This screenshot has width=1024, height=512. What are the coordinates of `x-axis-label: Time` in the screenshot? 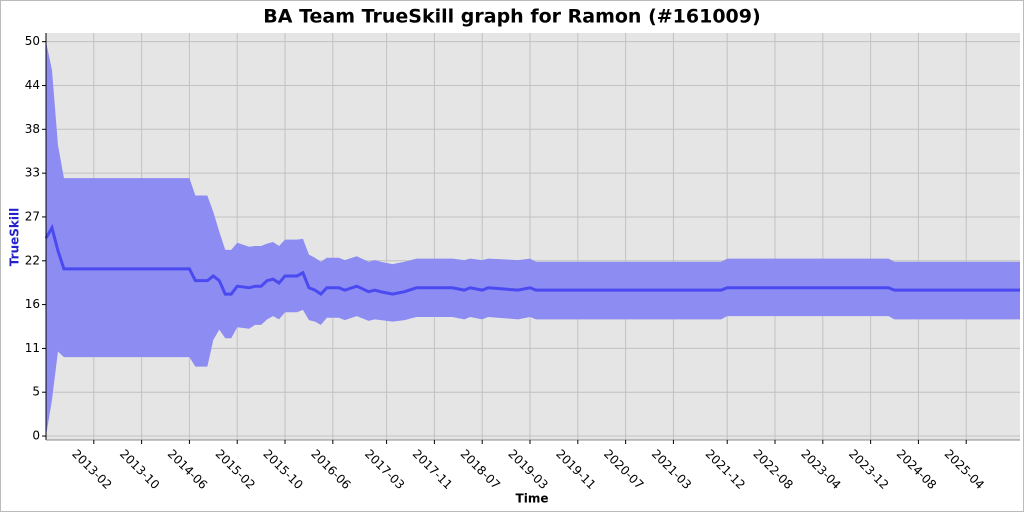 It's located at (532, 499).